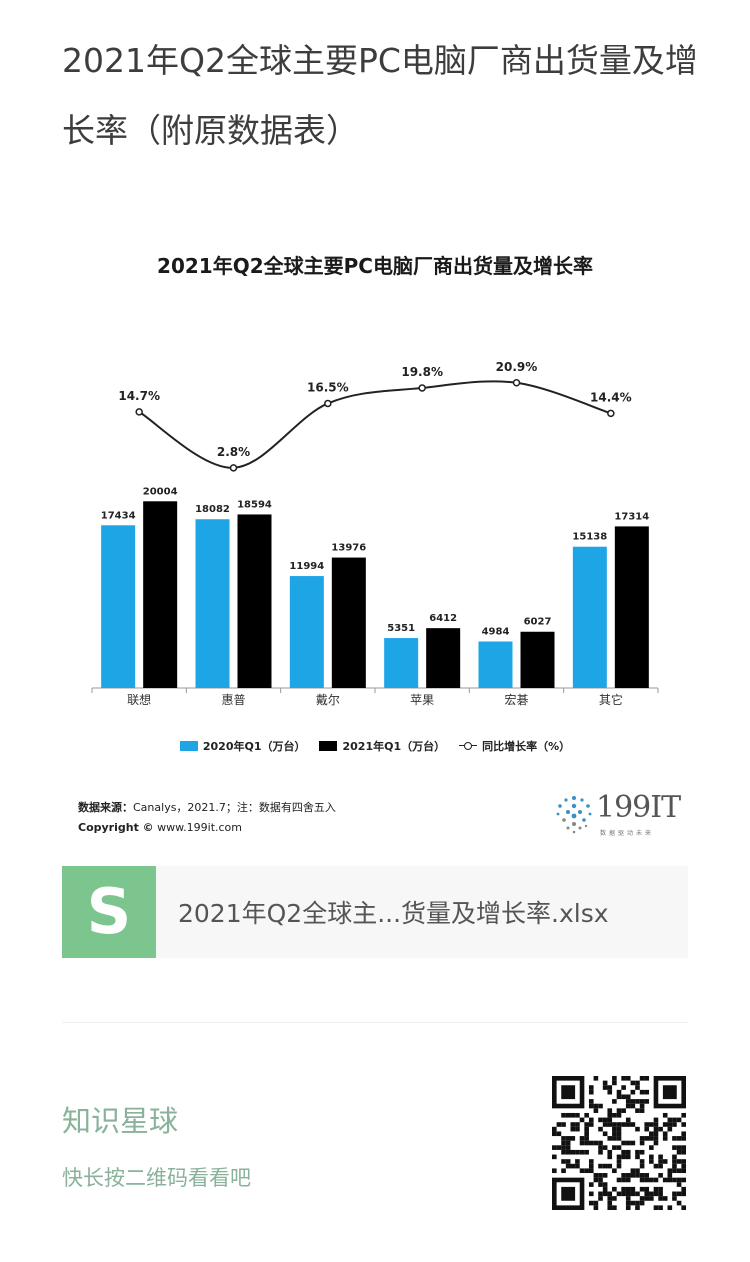  Describe the element at coordinates (254, 746) in the screenshot. I see `legend-label-2020: 2020年Q1（万台）` at that location.